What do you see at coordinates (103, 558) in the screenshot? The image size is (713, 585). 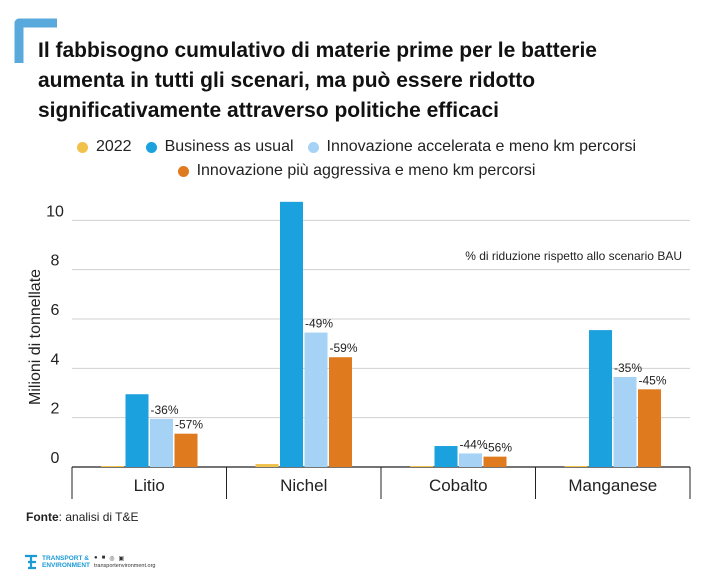 I see `facebook-icon: ■` at bounding box center [103, 558].